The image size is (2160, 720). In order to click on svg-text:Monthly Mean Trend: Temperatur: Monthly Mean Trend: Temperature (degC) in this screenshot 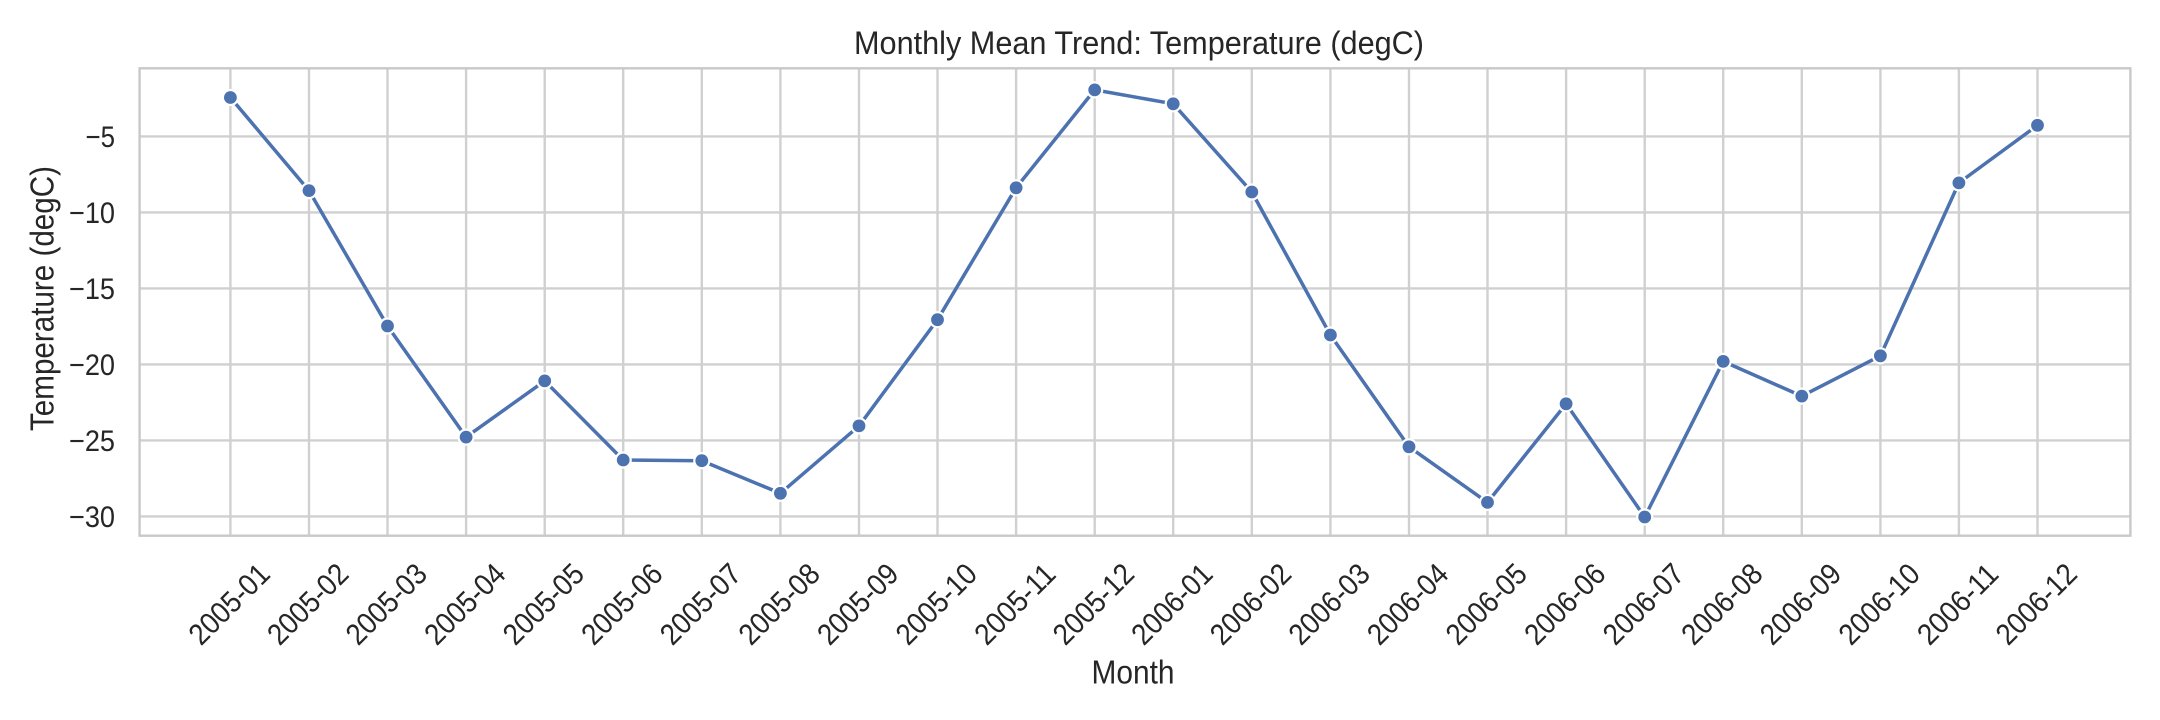, I will do `click(1139, 43)`.